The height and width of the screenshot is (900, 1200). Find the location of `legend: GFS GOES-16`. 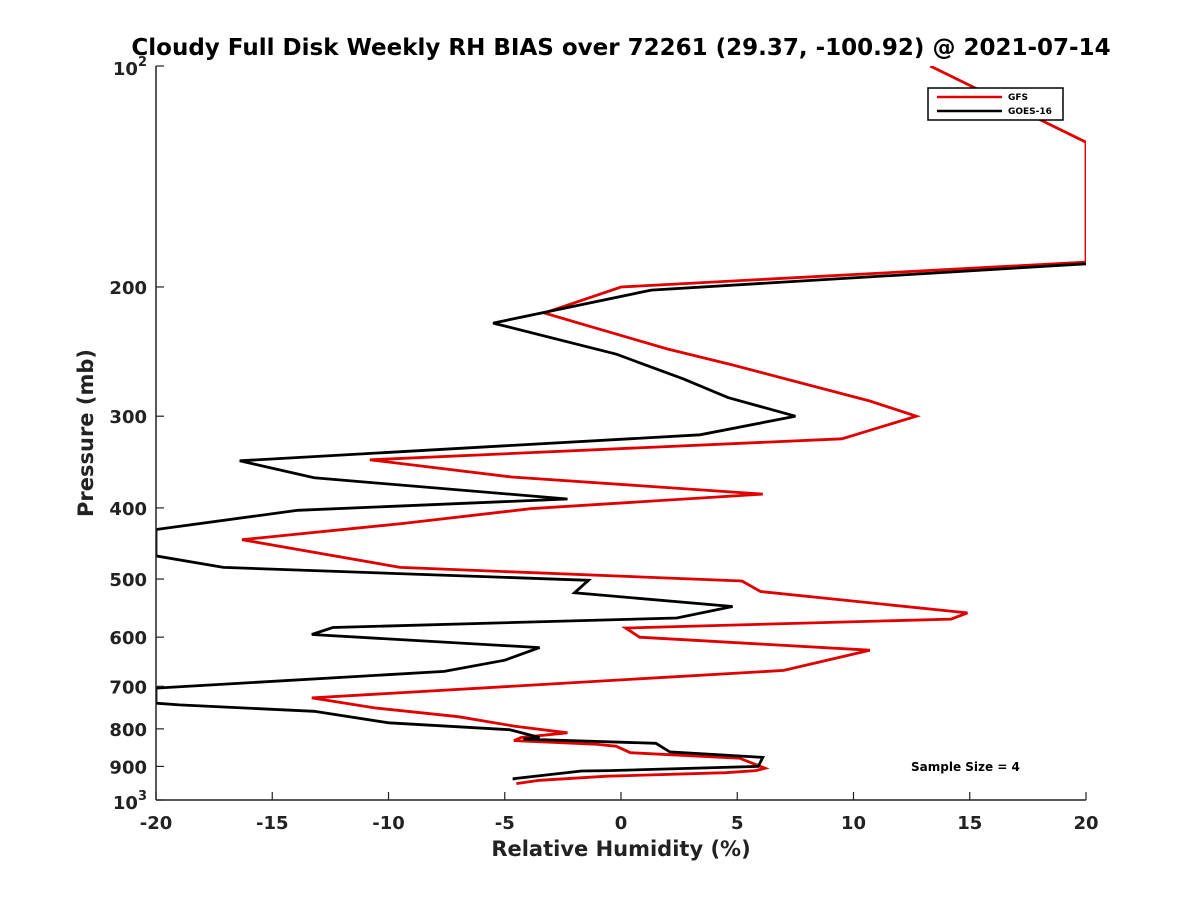

legend: GFS GOES-16 is located at coordinates (995, 104).